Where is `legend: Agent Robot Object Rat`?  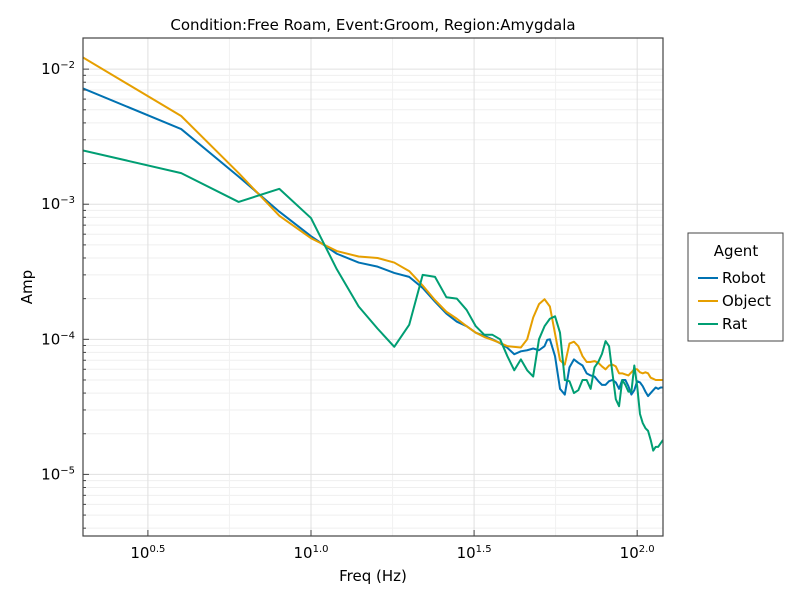
legend: Agent Robot Object Rat is located at coordinates (735, 287).